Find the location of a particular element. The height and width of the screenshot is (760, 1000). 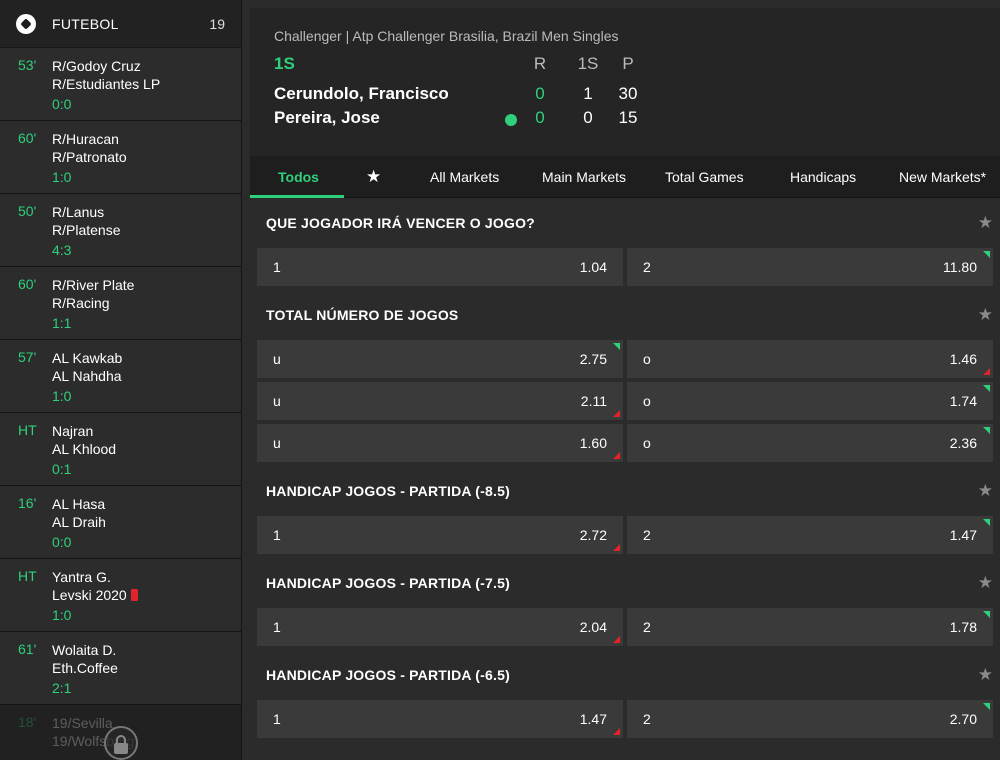

match-score: 4:3 is located at coordinates (62, 250).